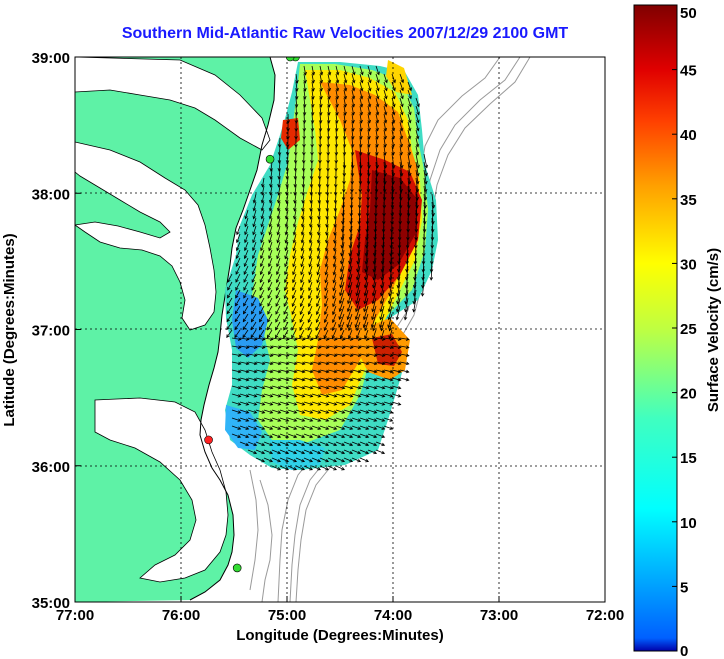 This screenshot has width=724, height=659. Describe the element at coordinates (252, 315) in the screenshot. I see `hf-radar-stations` at that location.